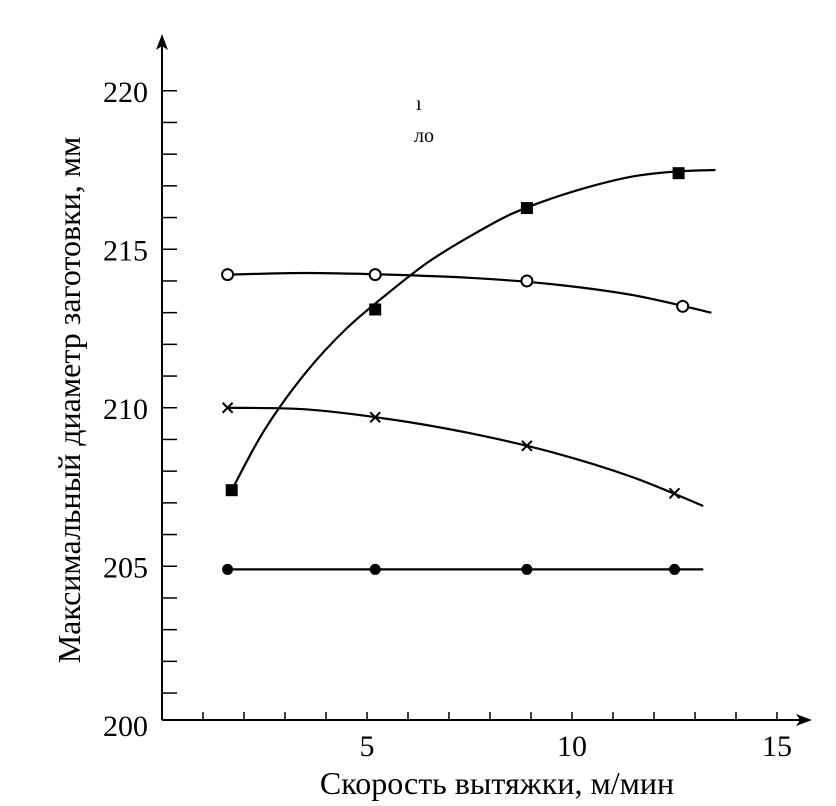 The height and width of the screenshot is (806, 836). What do you see at coordinates (69, 400) in the screenshot?
I see `y-axis-title: Максимальный диаметр заготовки, мм` at bounding box center [69, 400].